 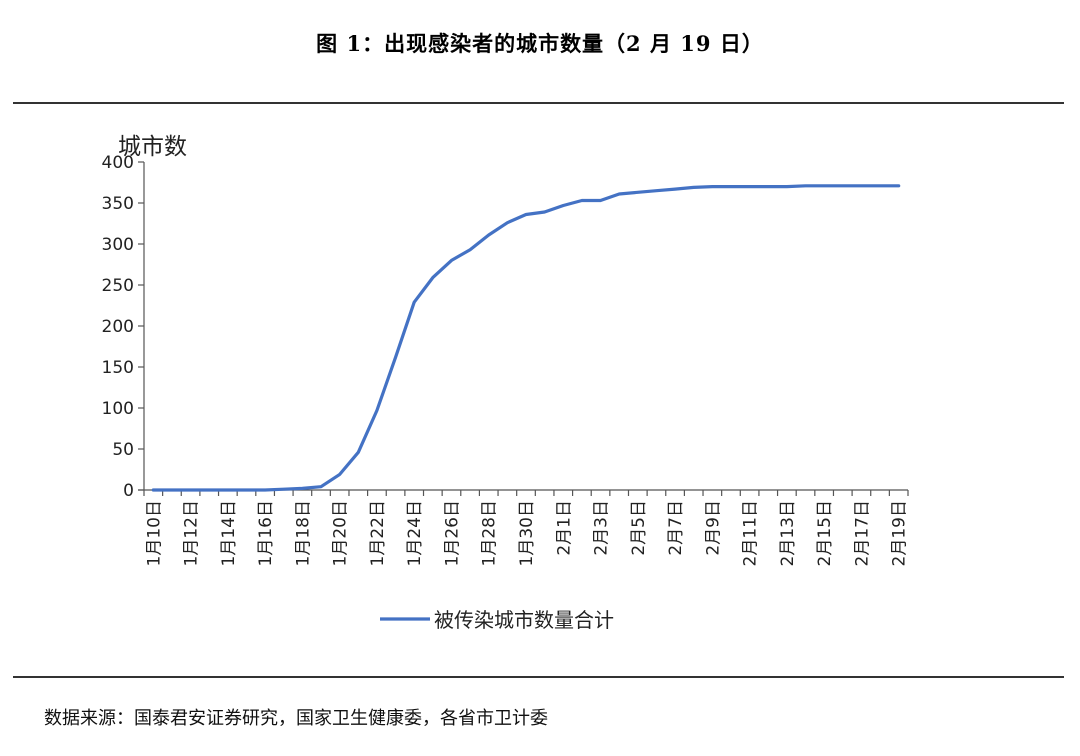 I want to click on x-tick-label: 1月20日, so click(x=341, y=533).